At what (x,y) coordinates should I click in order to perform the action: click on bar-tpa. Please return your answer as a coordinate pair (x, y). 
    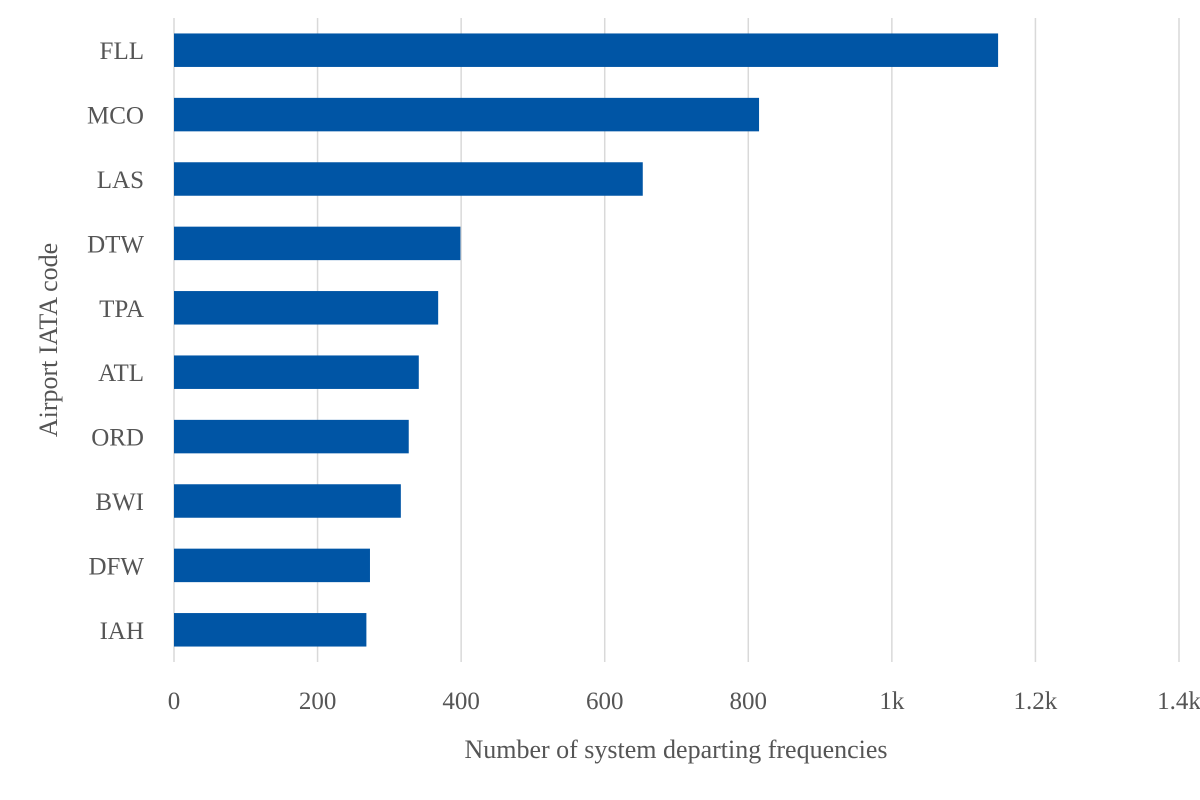
    Looking at the image, I should click on (306, 308).